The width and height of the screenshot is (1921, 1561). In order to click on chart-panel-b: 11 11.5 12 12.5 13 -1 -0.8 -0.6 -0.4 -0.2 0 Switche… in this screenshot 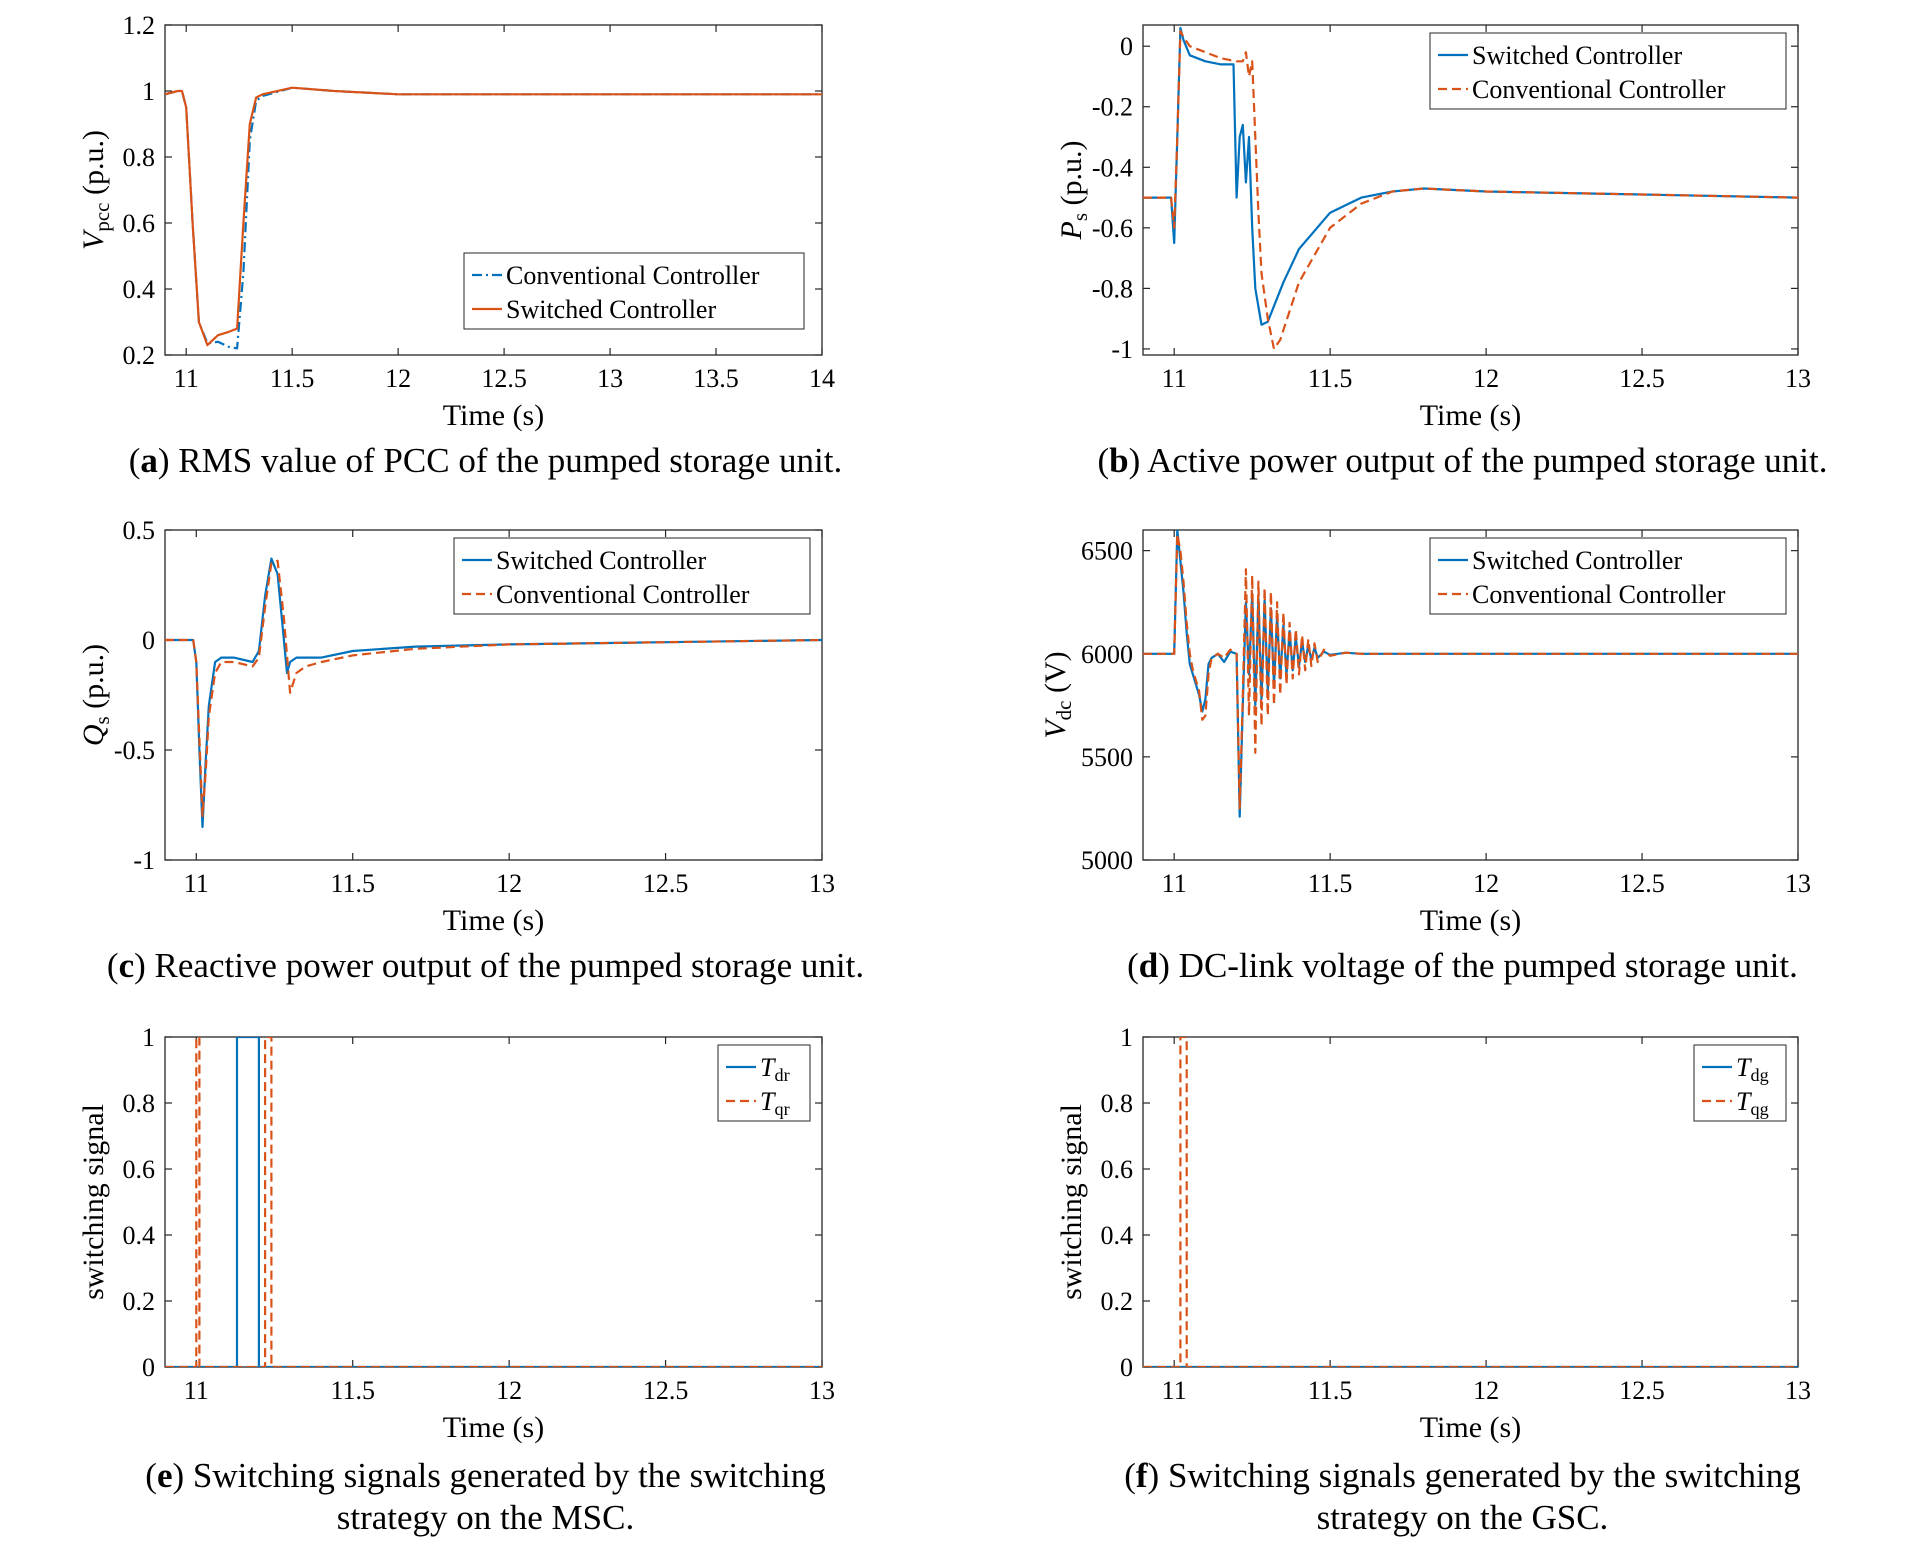, I will do `click(1441, 252)`.